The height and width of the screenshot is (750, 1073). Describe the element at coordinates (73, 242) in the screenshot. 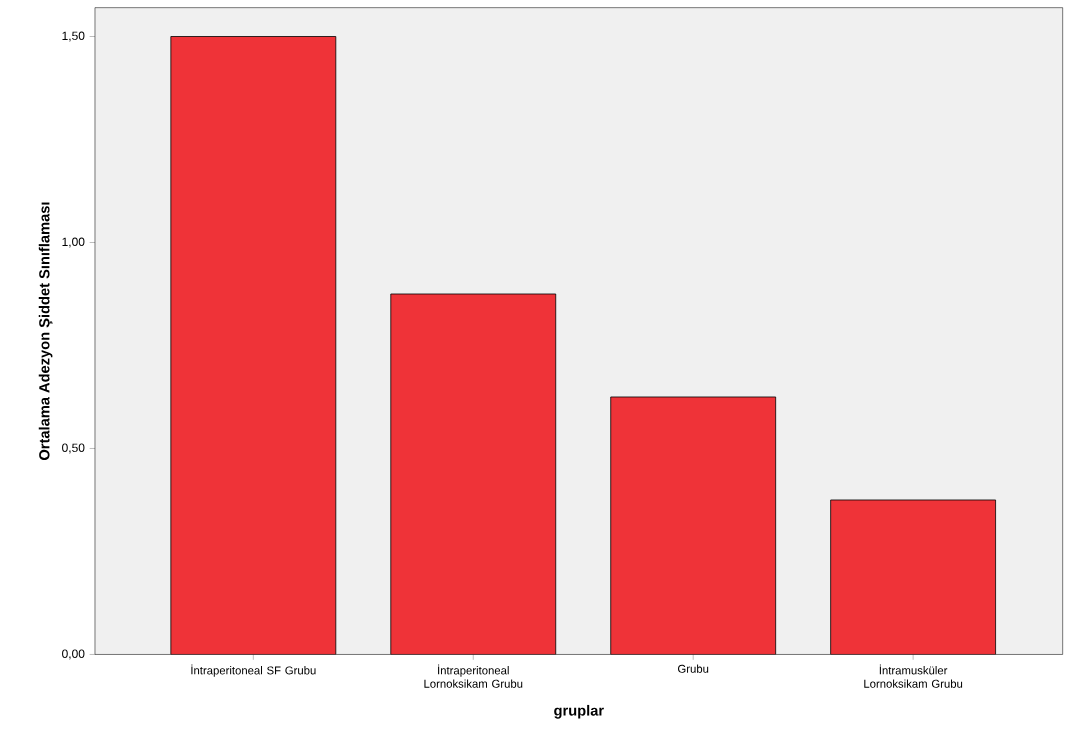

I see `y-tick-label: 1,00` at that location.